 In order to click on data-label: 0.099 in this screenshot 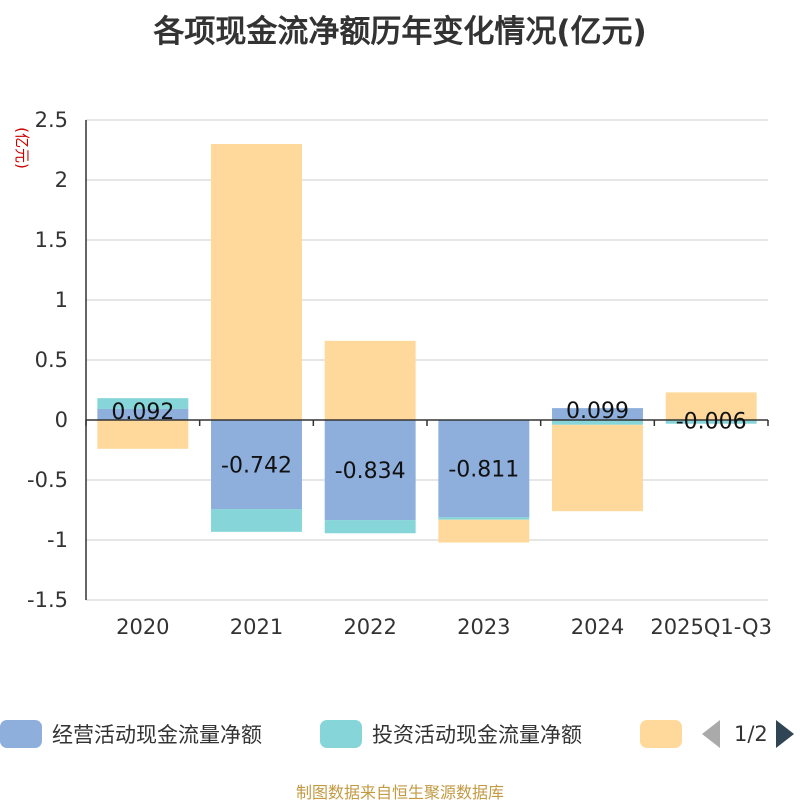, I will do `click(597, 411)`.